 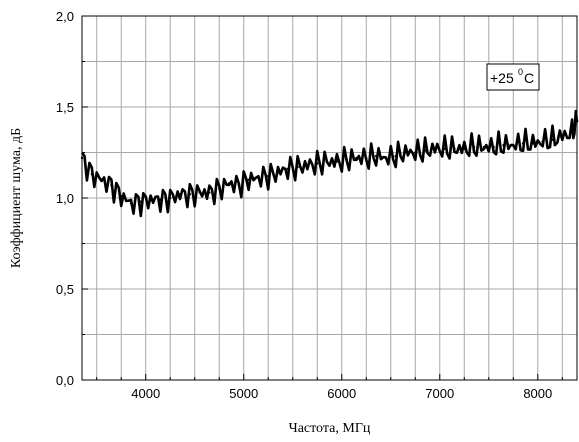 I want to click on x-tick-label: 8000, so click(x=537, y=393).